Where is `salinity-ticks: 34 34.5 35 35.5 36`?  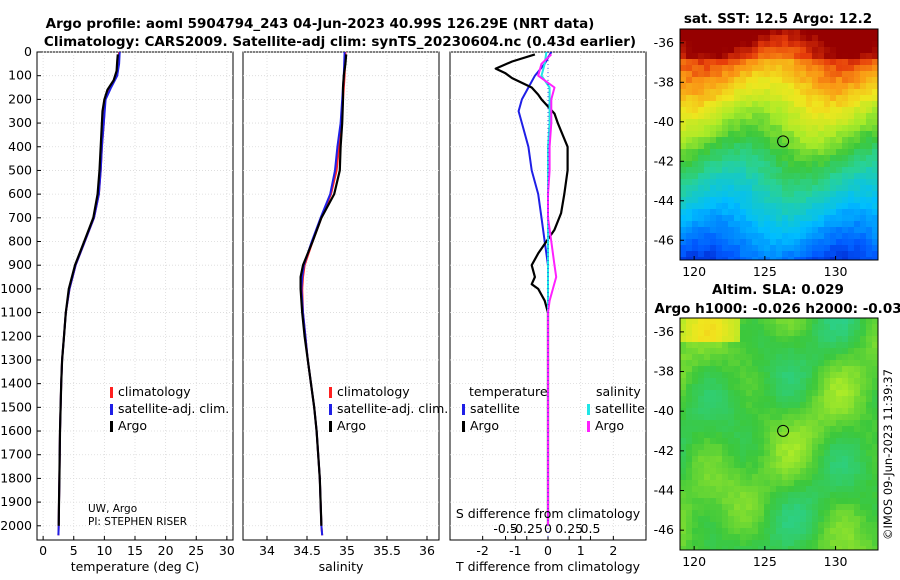 salinity-ticks: 34 34.5 35 35.5 36 is located at coordinates (347, 547).